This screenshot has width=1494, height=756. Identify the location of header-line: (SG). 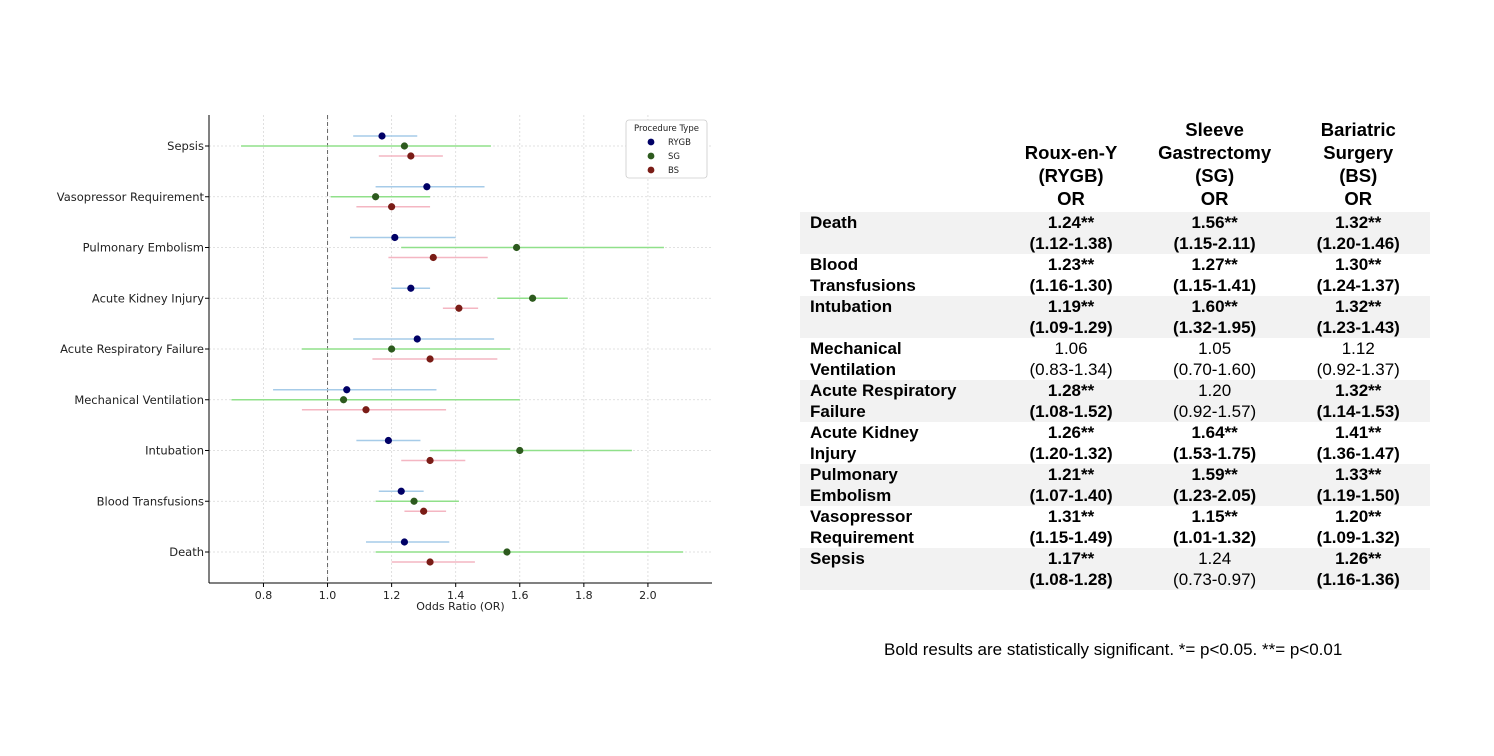
(1215, 175).